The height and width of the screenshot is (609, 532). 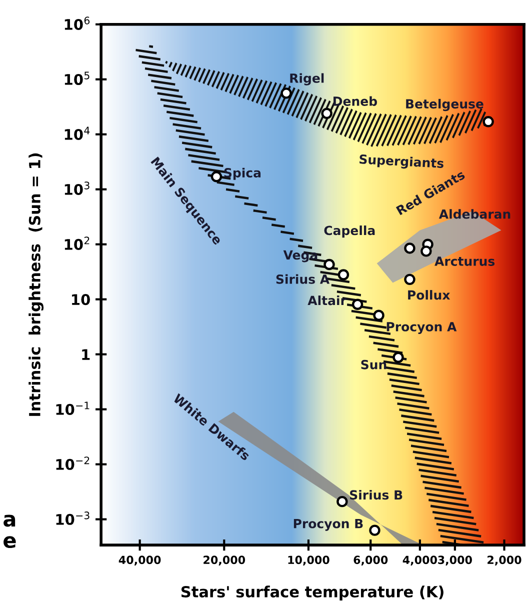 I want to click on y-tick-label: 10$^{5}$, so click(x=77, y=78).